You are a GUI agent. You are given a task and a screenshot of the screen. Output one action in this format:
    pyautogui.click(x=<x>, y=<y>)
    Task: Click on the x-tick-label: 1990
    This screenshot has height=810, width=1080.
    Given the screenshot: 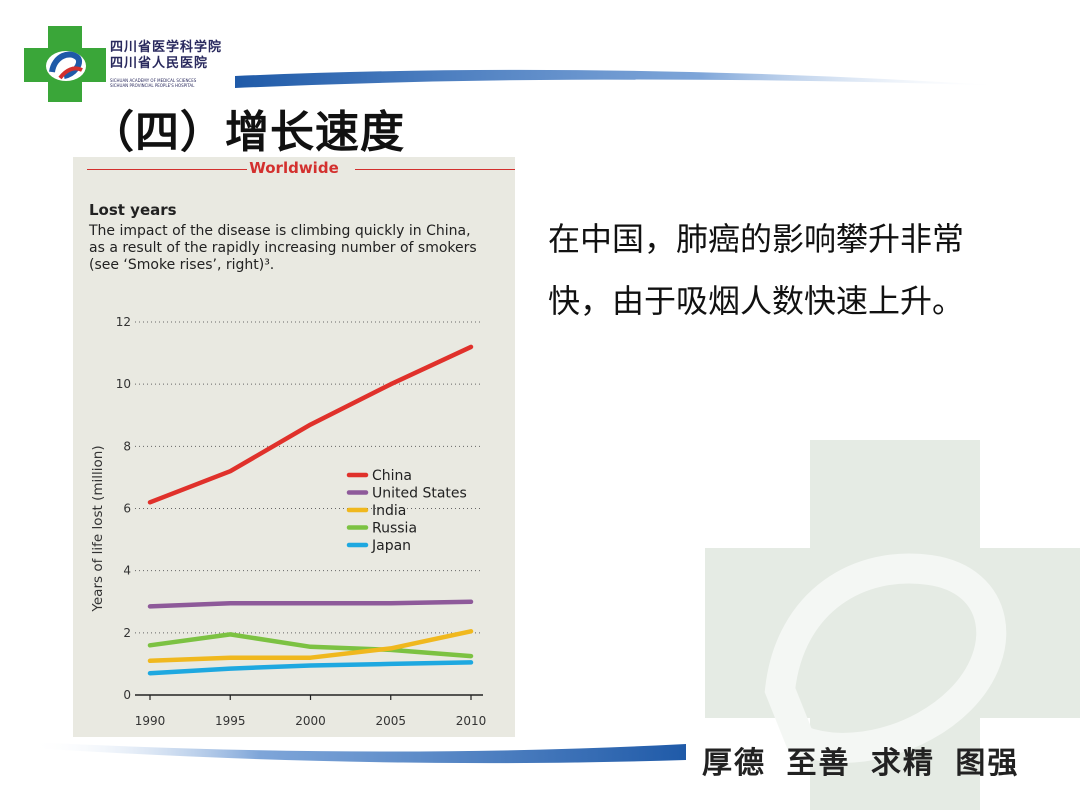 What is the action you would take?
    pyautogui.click(x=150, y=721)
    